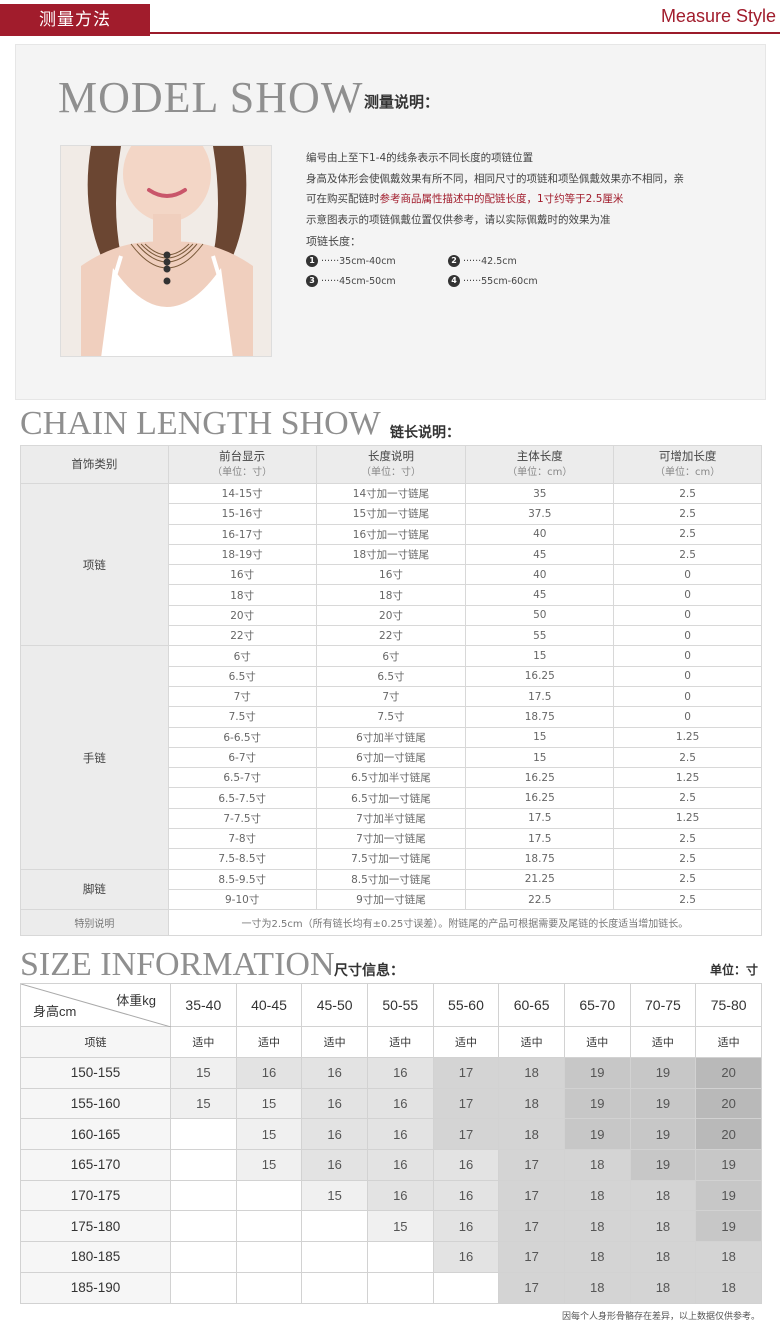 The image size is (780, 1327). Describe the element at coordinates (369, 971) in the screenshot. I see `size-info-subheading: 尺寸信息：` at that location.